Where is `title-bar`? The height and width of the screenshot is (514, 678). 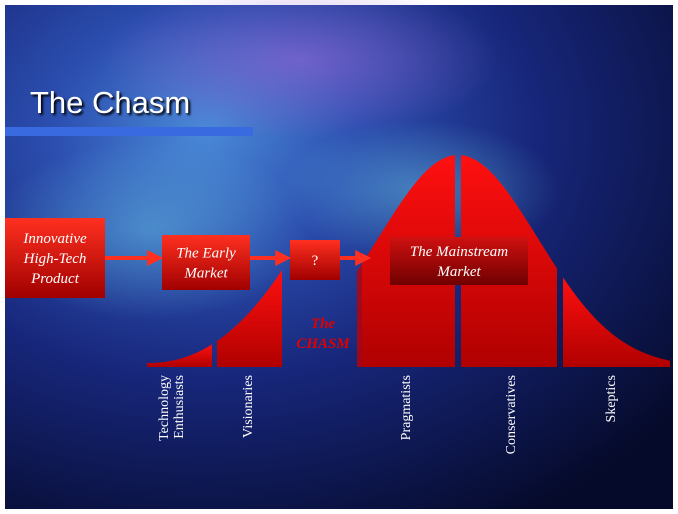
title-bar is located at coordinates (129, 131).